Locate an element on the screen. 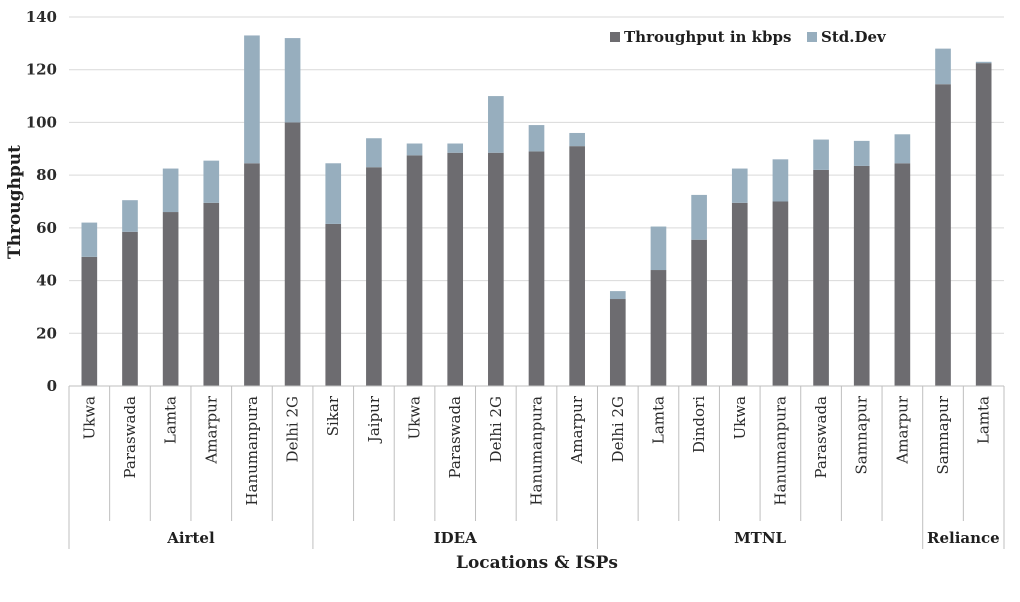  legend-swatch-std-dev is located at coordinates (812, 37).